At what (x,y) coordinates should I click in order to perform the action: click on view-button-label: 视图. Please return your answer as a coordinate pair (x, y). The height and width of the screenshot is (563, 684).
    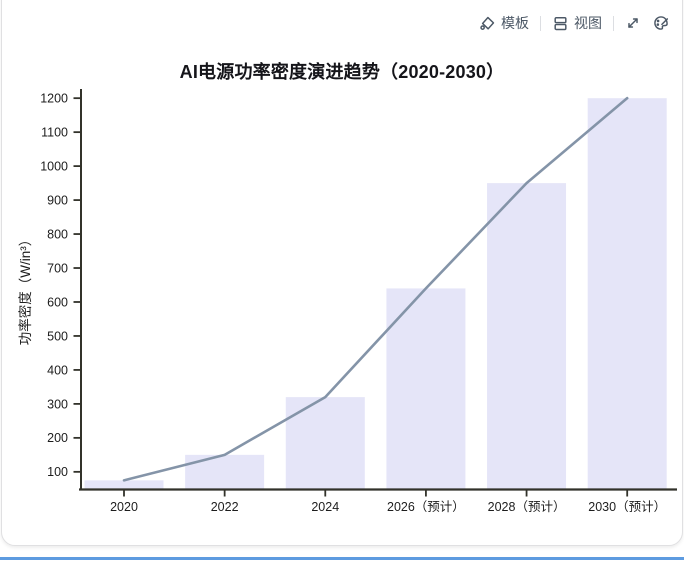
    Looking at the image, I should click on (588, 23).